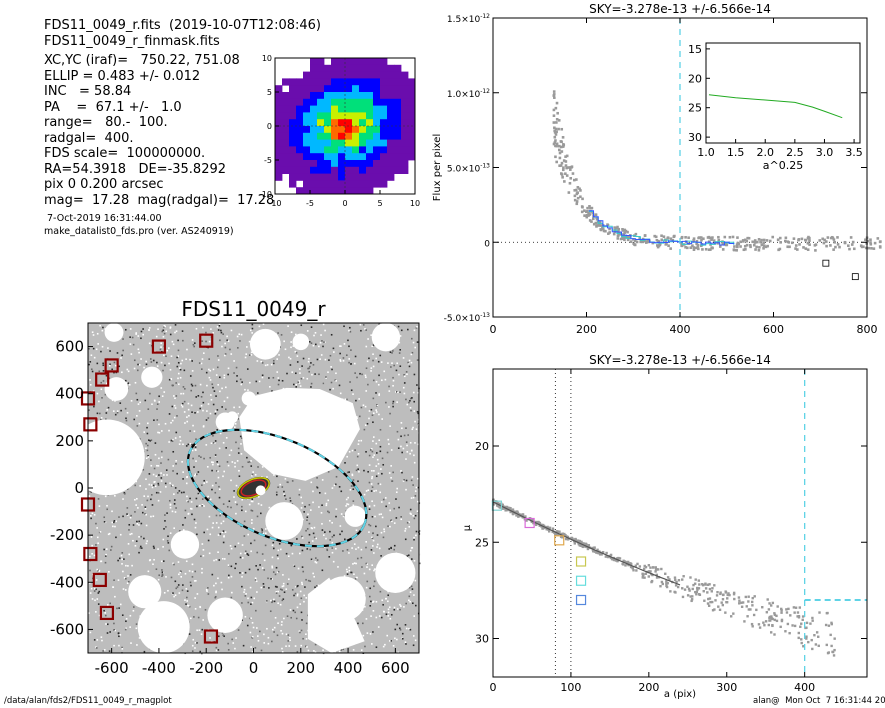 The width and height of the screenshot is (885, 708). What do you see at coordinates (695, 108) in the screenshot?
I see `inset-ytick-label: 25` at bounding box center [695, 108].